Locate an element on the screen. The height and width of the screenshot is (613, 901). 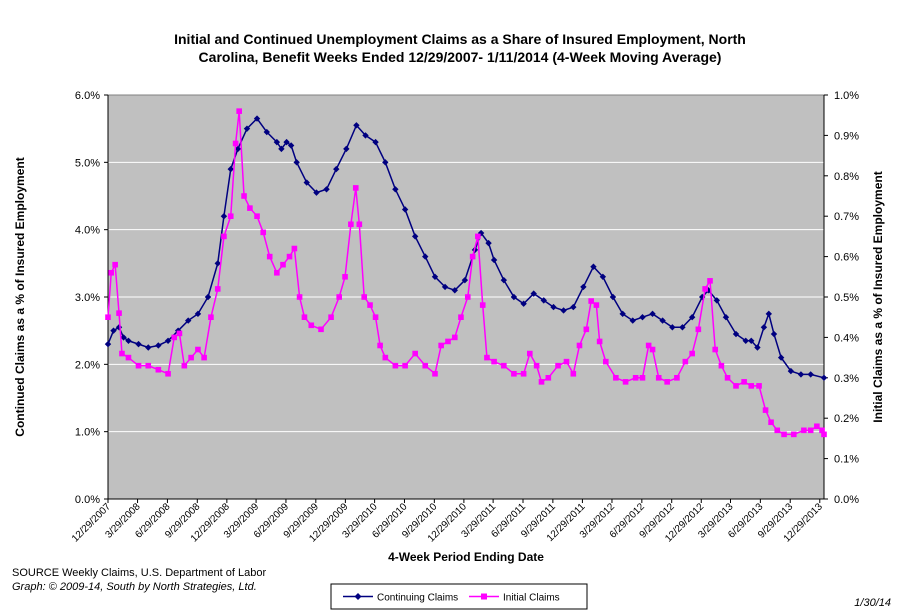
y-right-tick-label: 0.8% is located at coordinates (846, 177).